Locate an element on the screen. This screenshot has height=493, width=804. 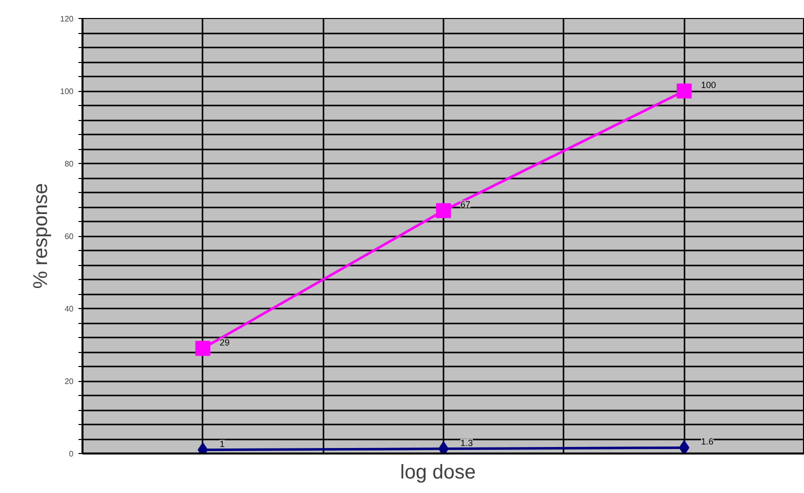
y-tick-label: 0 is located at coordinates (71, 454).